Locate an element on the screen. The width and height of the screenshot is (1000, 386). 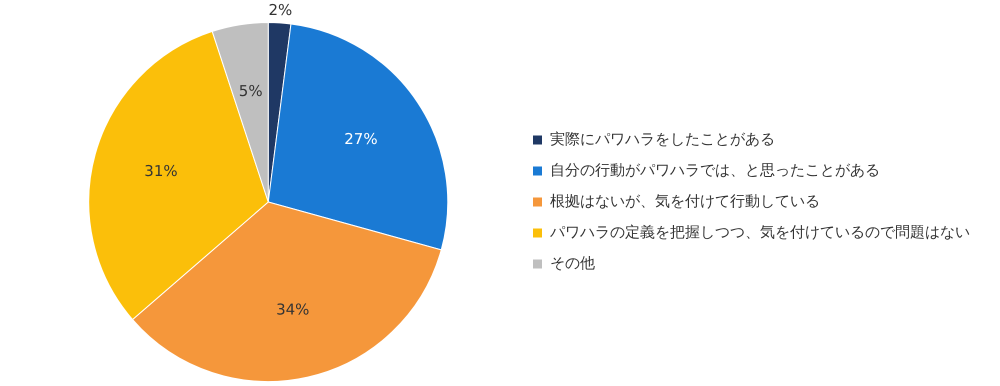
data-label: 27% is located at coordinates (361, 139).